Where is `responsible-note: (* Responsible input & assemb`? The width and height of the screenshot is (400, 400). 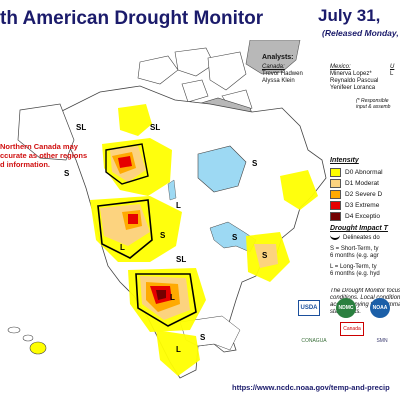
responsible-note: (* Responsible input & assemb is located at coordinates (373, 104).